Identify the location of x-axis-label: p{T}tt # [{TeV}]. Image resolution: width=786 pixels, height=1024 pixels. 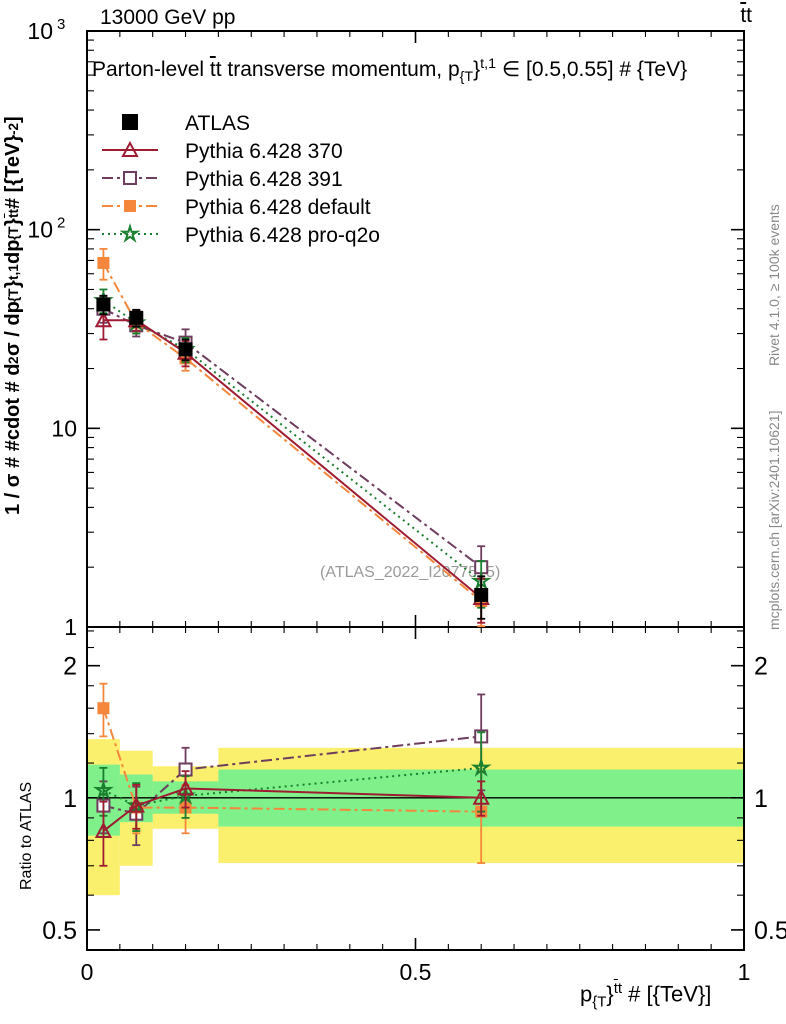
(646, 995).